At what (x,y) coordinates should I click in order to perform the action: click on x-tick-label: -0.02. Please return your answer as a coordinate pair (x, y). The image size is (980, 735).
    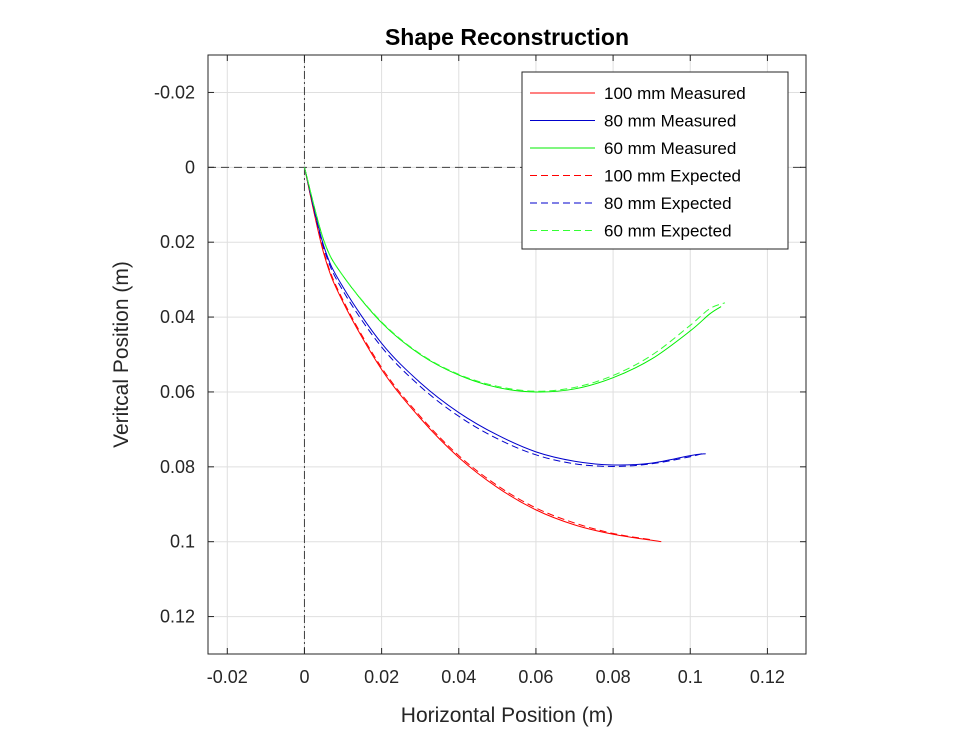
    Looking at the image, I should click on (227, 677).